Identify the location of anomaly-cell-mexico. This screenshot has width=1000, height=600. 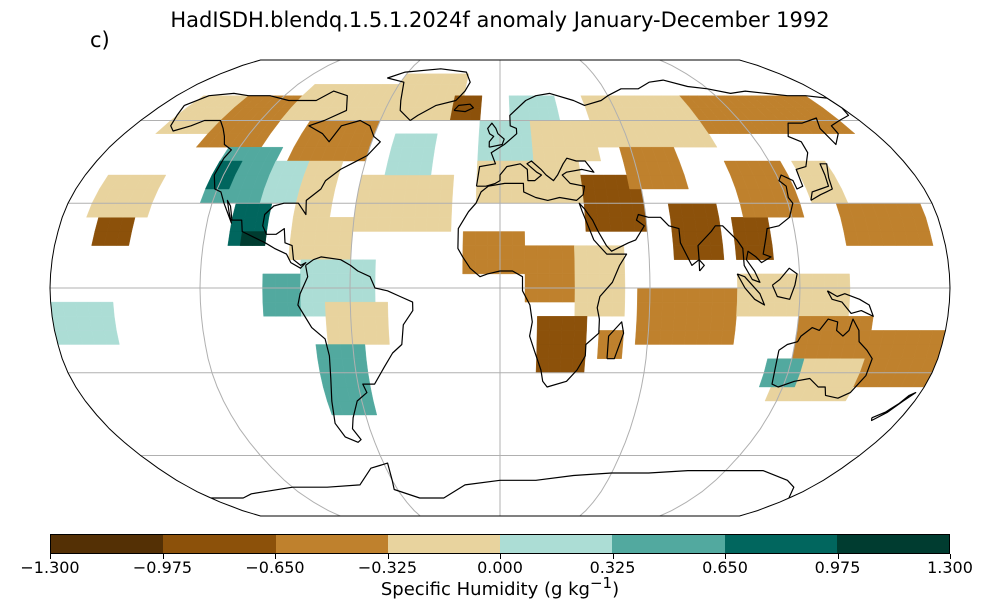
(235, 238).